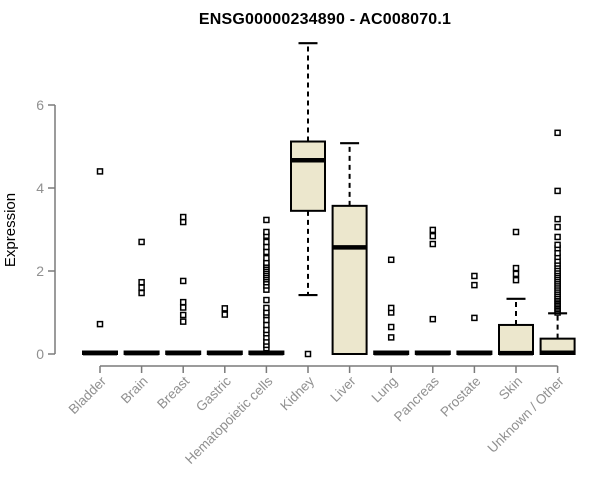 Image resolution: width=600 pixels, height=500 pixels. I want to click on y-tick-label: 6, so click(40, 105).